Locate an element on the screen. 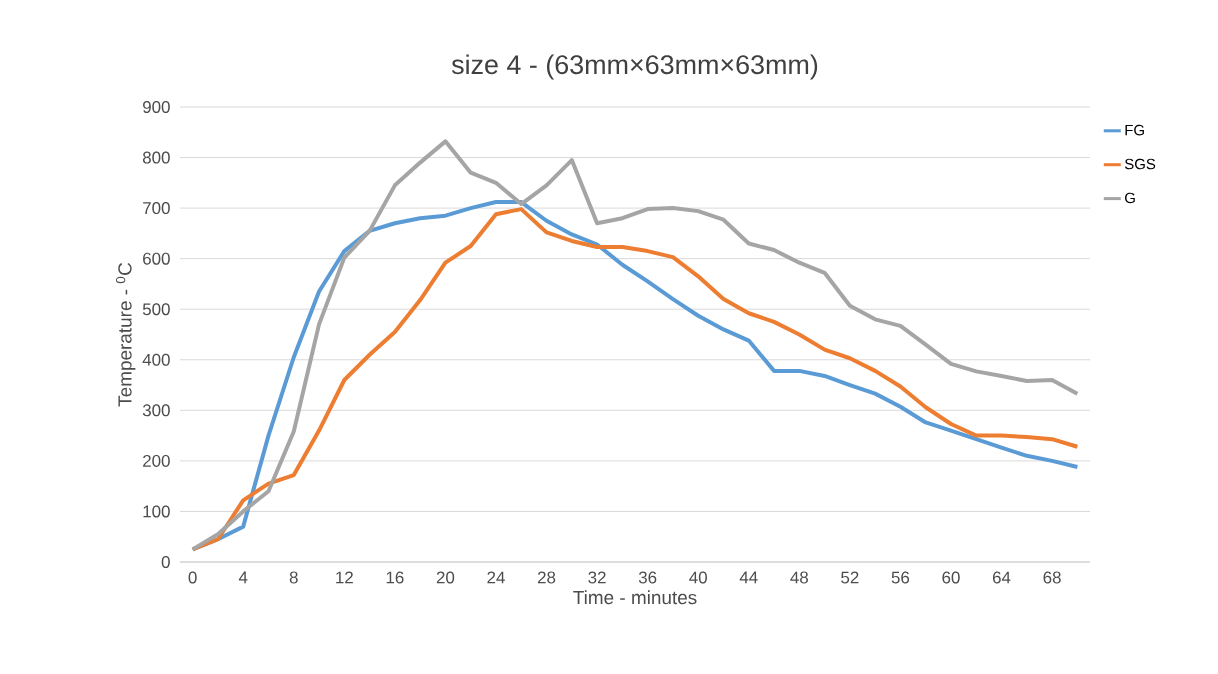  legend-label: G is located at coordinates (1130, 198).